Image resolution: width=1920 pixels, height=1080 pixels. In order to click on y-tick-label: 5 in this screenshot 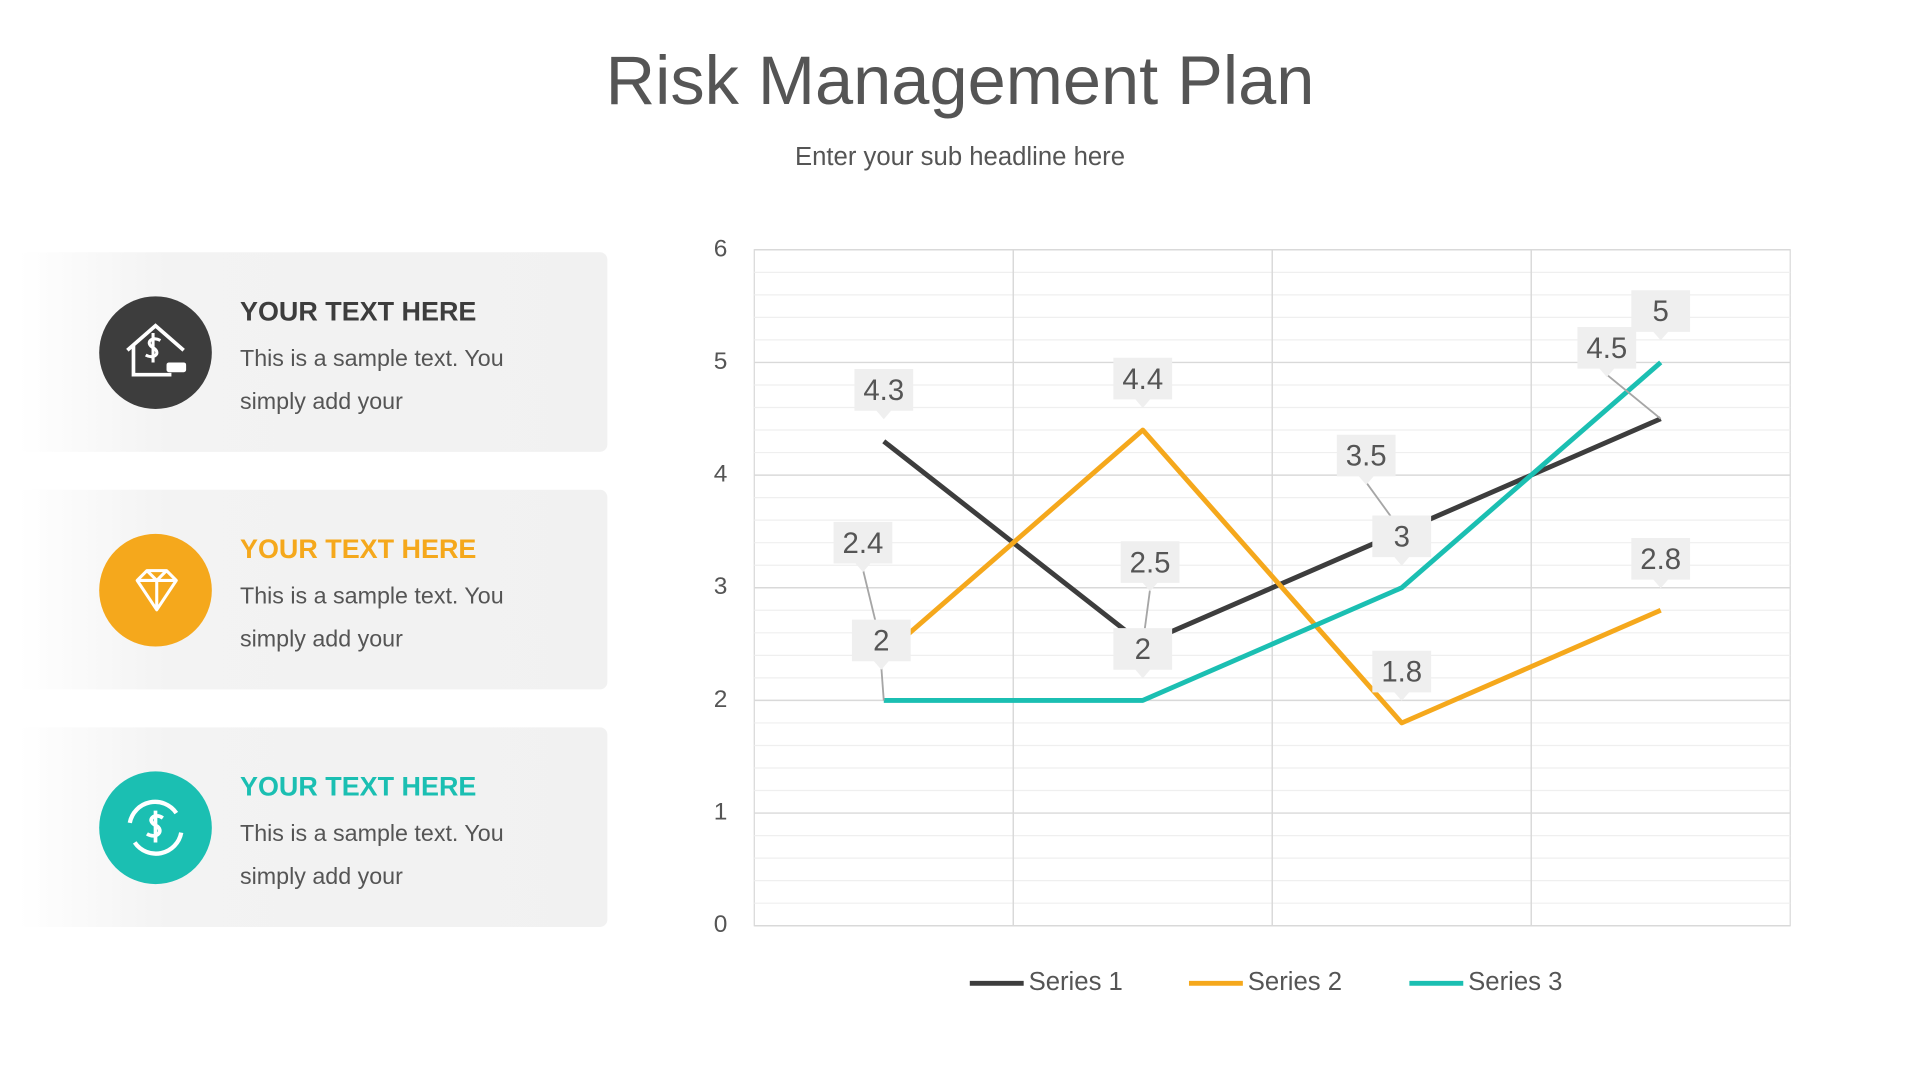, I will do `click(721, 361)`.